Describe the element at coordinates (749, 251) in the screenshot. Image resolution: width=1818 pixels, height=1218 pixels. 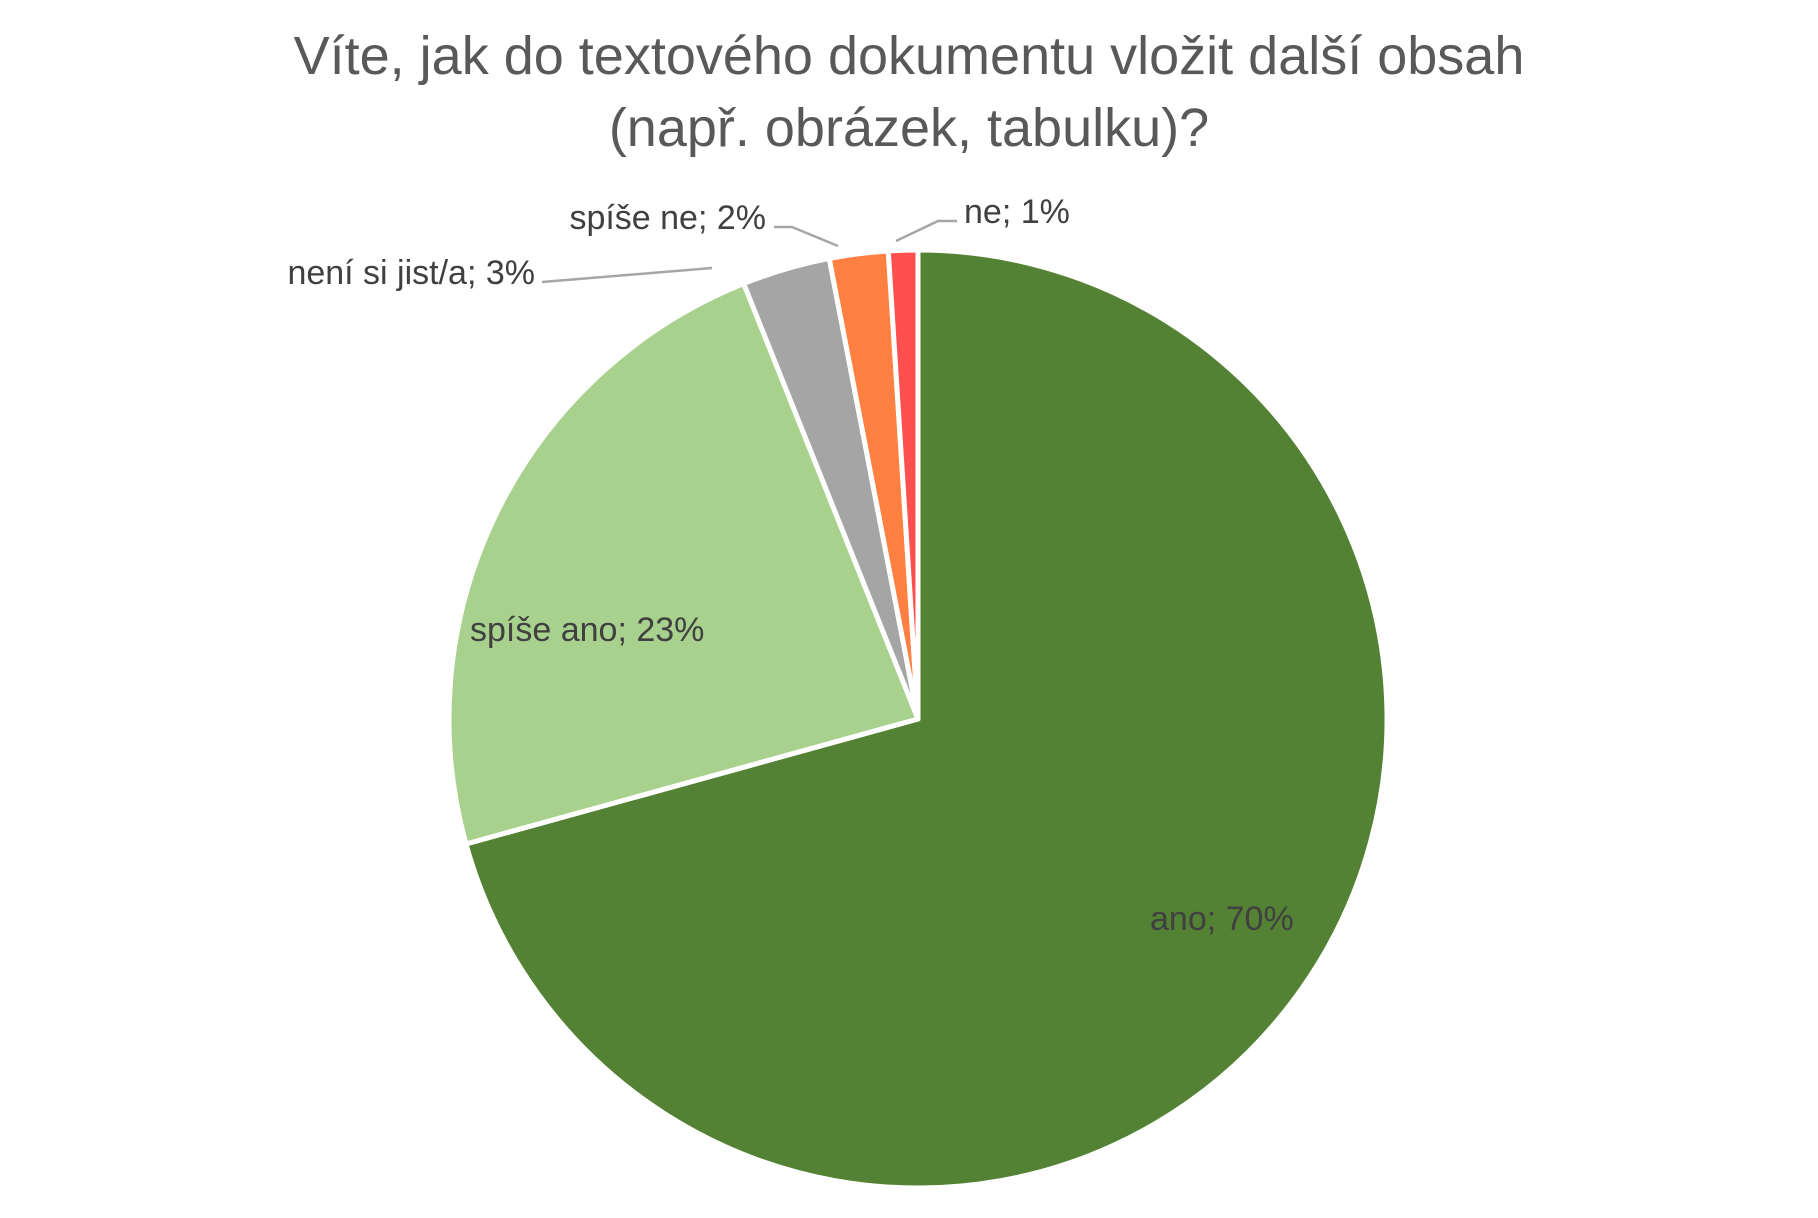
I see `leader-lines` at that location.